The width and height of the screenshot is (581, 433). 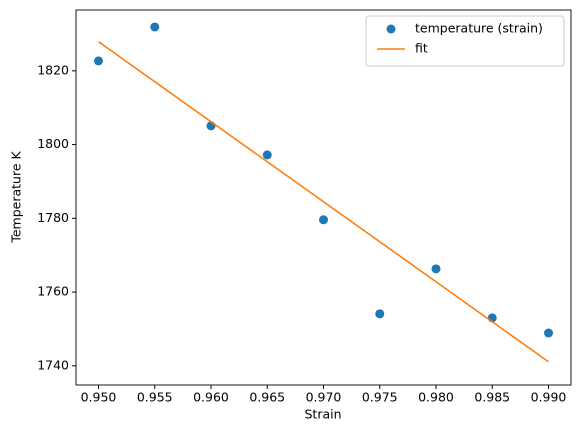 What do you see at coordinates (53, 69) in the screenshot?
I see `y-tick-label: 1820` at bounding box center [53, 69].